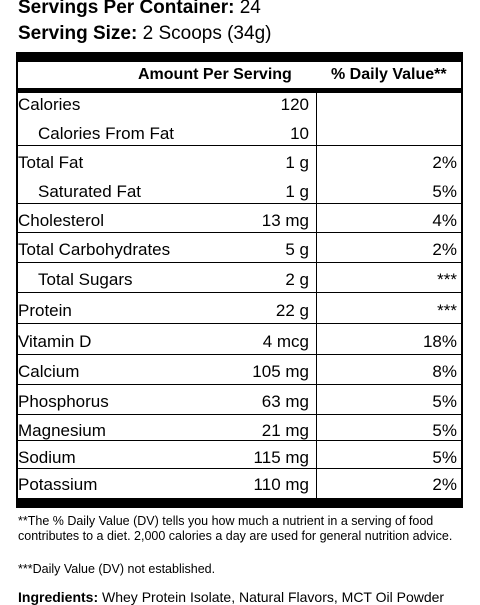  Describe the element at coordinates (285, 401) in the screenshot. I see `nutrient-amount: 63 mg` at that location.